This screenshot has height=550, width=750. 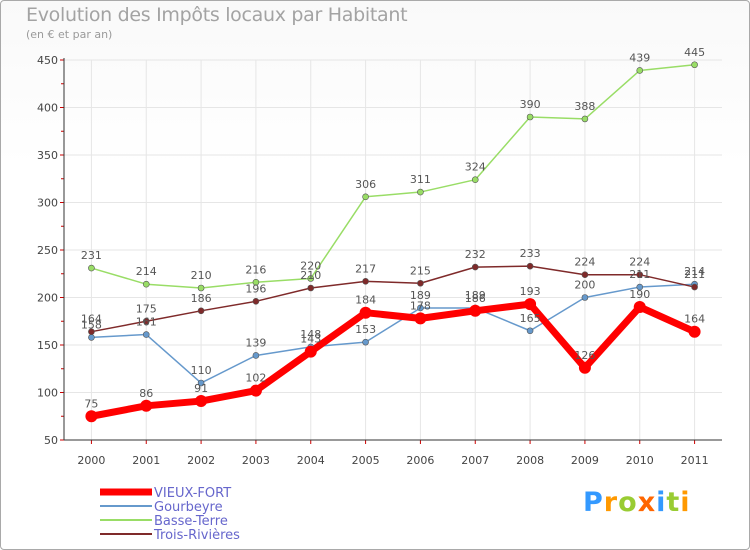 I want to click on y-tick-label: 100, so click(x=47, y=393).